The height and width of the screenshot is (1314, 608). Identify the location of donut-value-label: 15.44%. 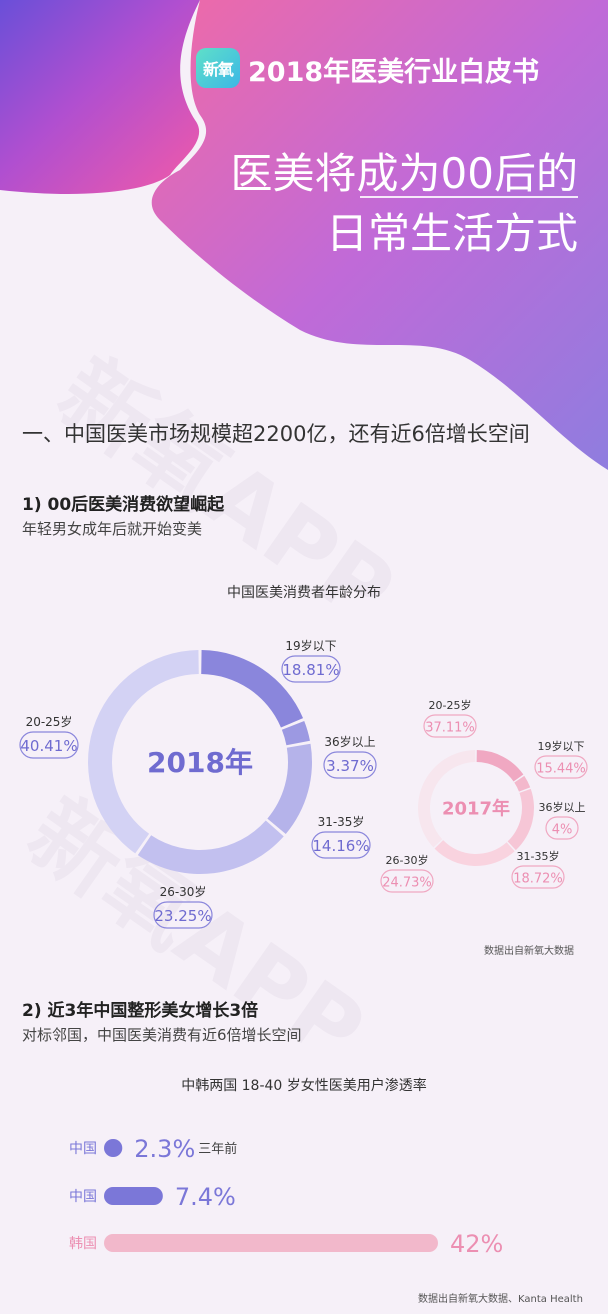
(561, 768).